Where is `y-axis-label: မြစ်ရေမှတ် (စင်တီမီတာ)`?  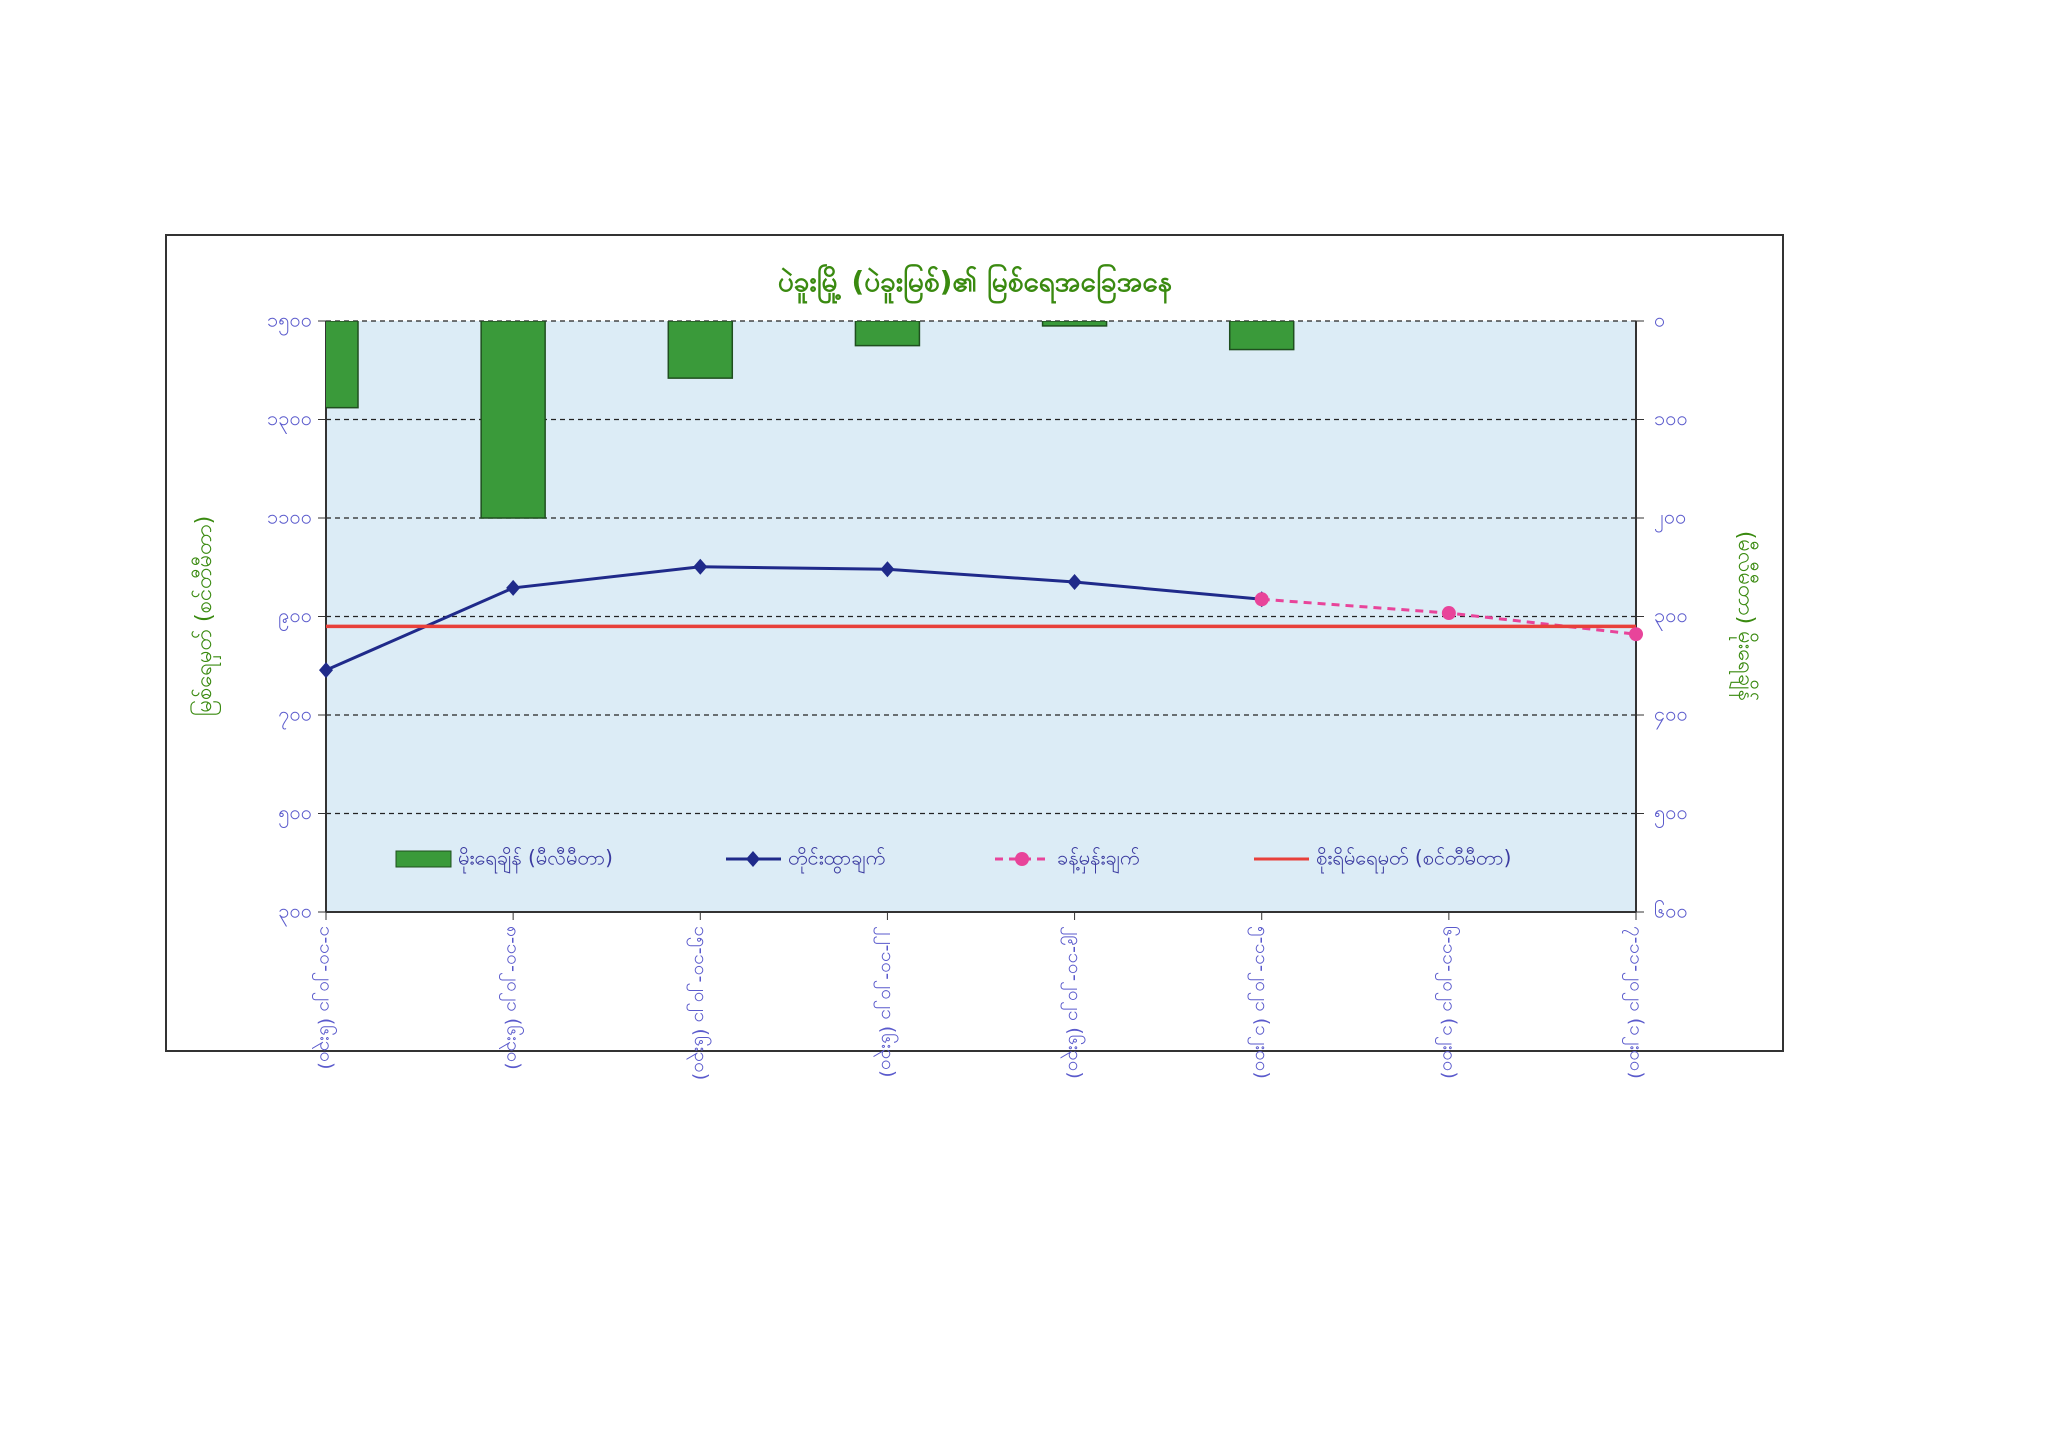
y-axis-label: မြစ်ရေမှတ် (စင်တီမီတာ) is located at coordinates (206, 616).